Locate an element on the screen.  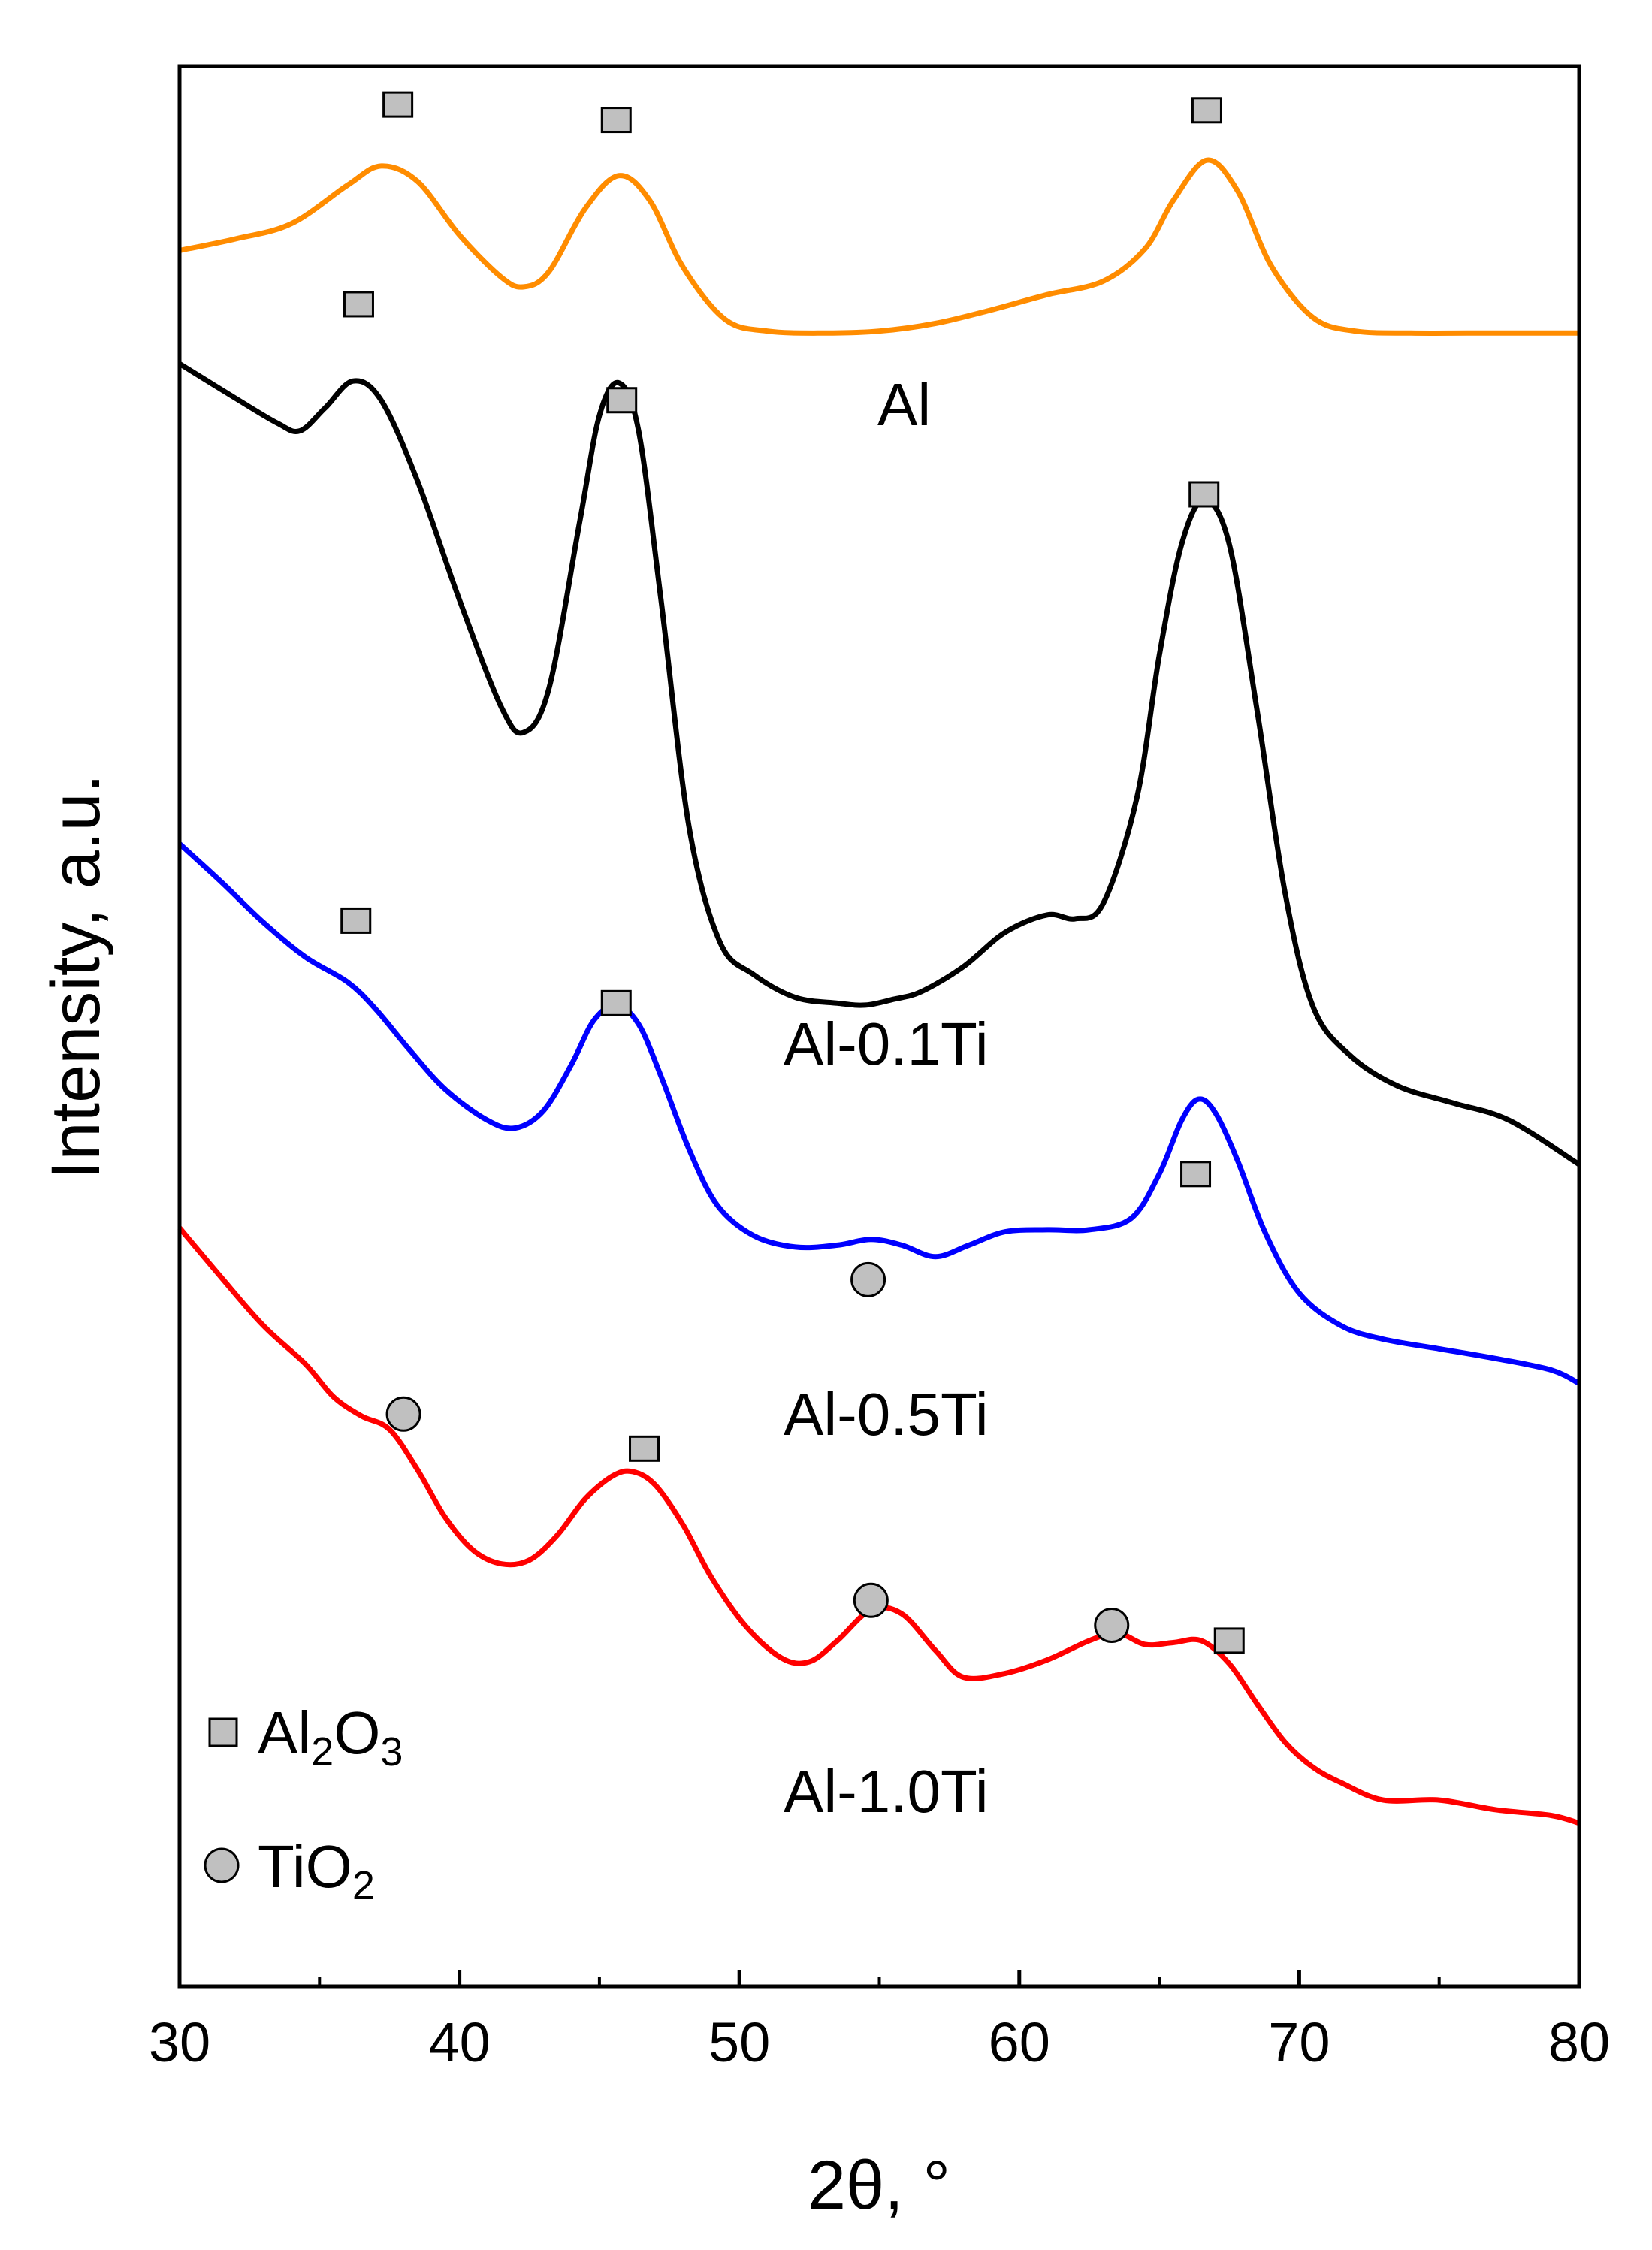
x-axis-title: 2θ, ° is located at coordinates (879, 2185).